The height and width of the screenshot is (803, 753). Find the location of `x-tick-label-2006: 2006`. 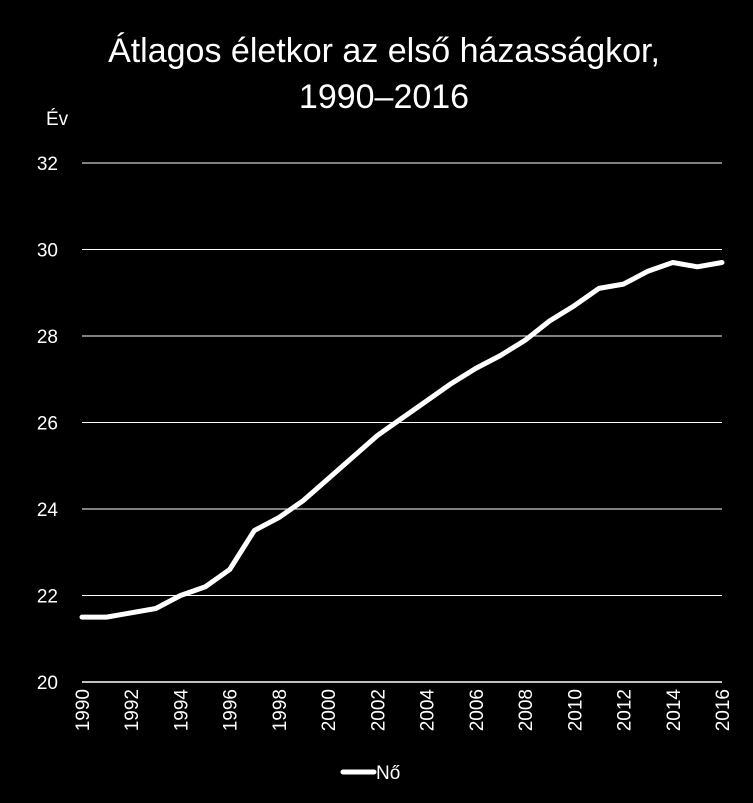

x-tick-label-2006: 2006 is located at coordinates (477, 710).